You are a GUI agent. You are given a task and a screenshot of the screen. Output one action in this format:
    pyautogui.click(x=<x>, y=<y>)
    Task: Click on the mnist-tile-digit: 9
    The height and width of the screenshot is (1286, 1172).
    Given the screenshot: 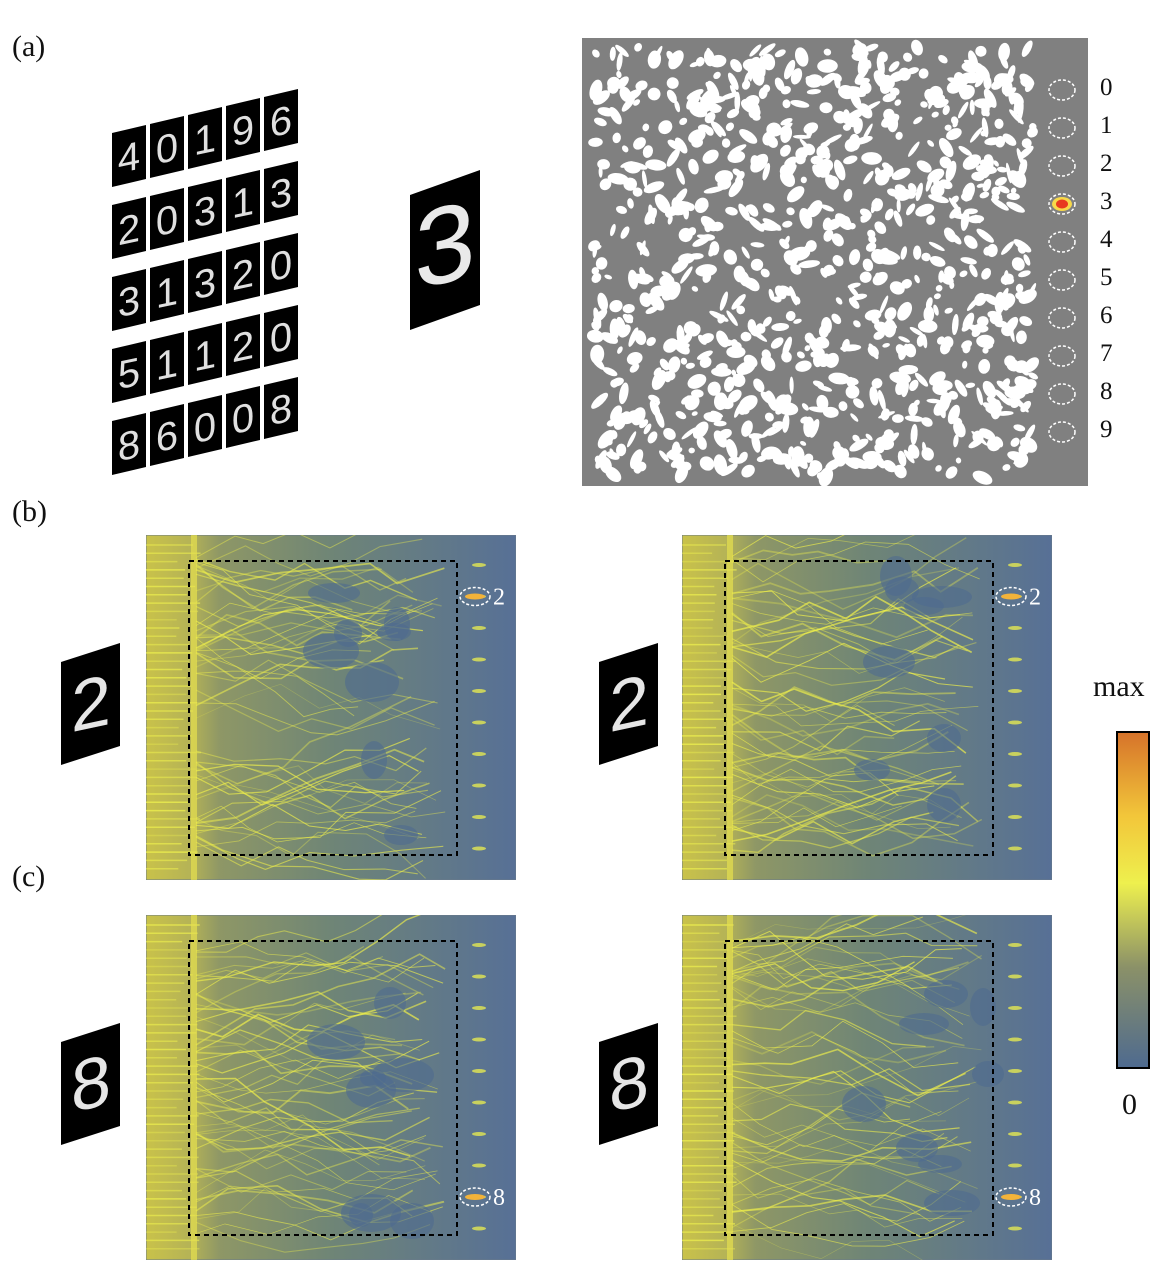 What is the action you would take?
    pyautogui.click(x=243, y=130)
    